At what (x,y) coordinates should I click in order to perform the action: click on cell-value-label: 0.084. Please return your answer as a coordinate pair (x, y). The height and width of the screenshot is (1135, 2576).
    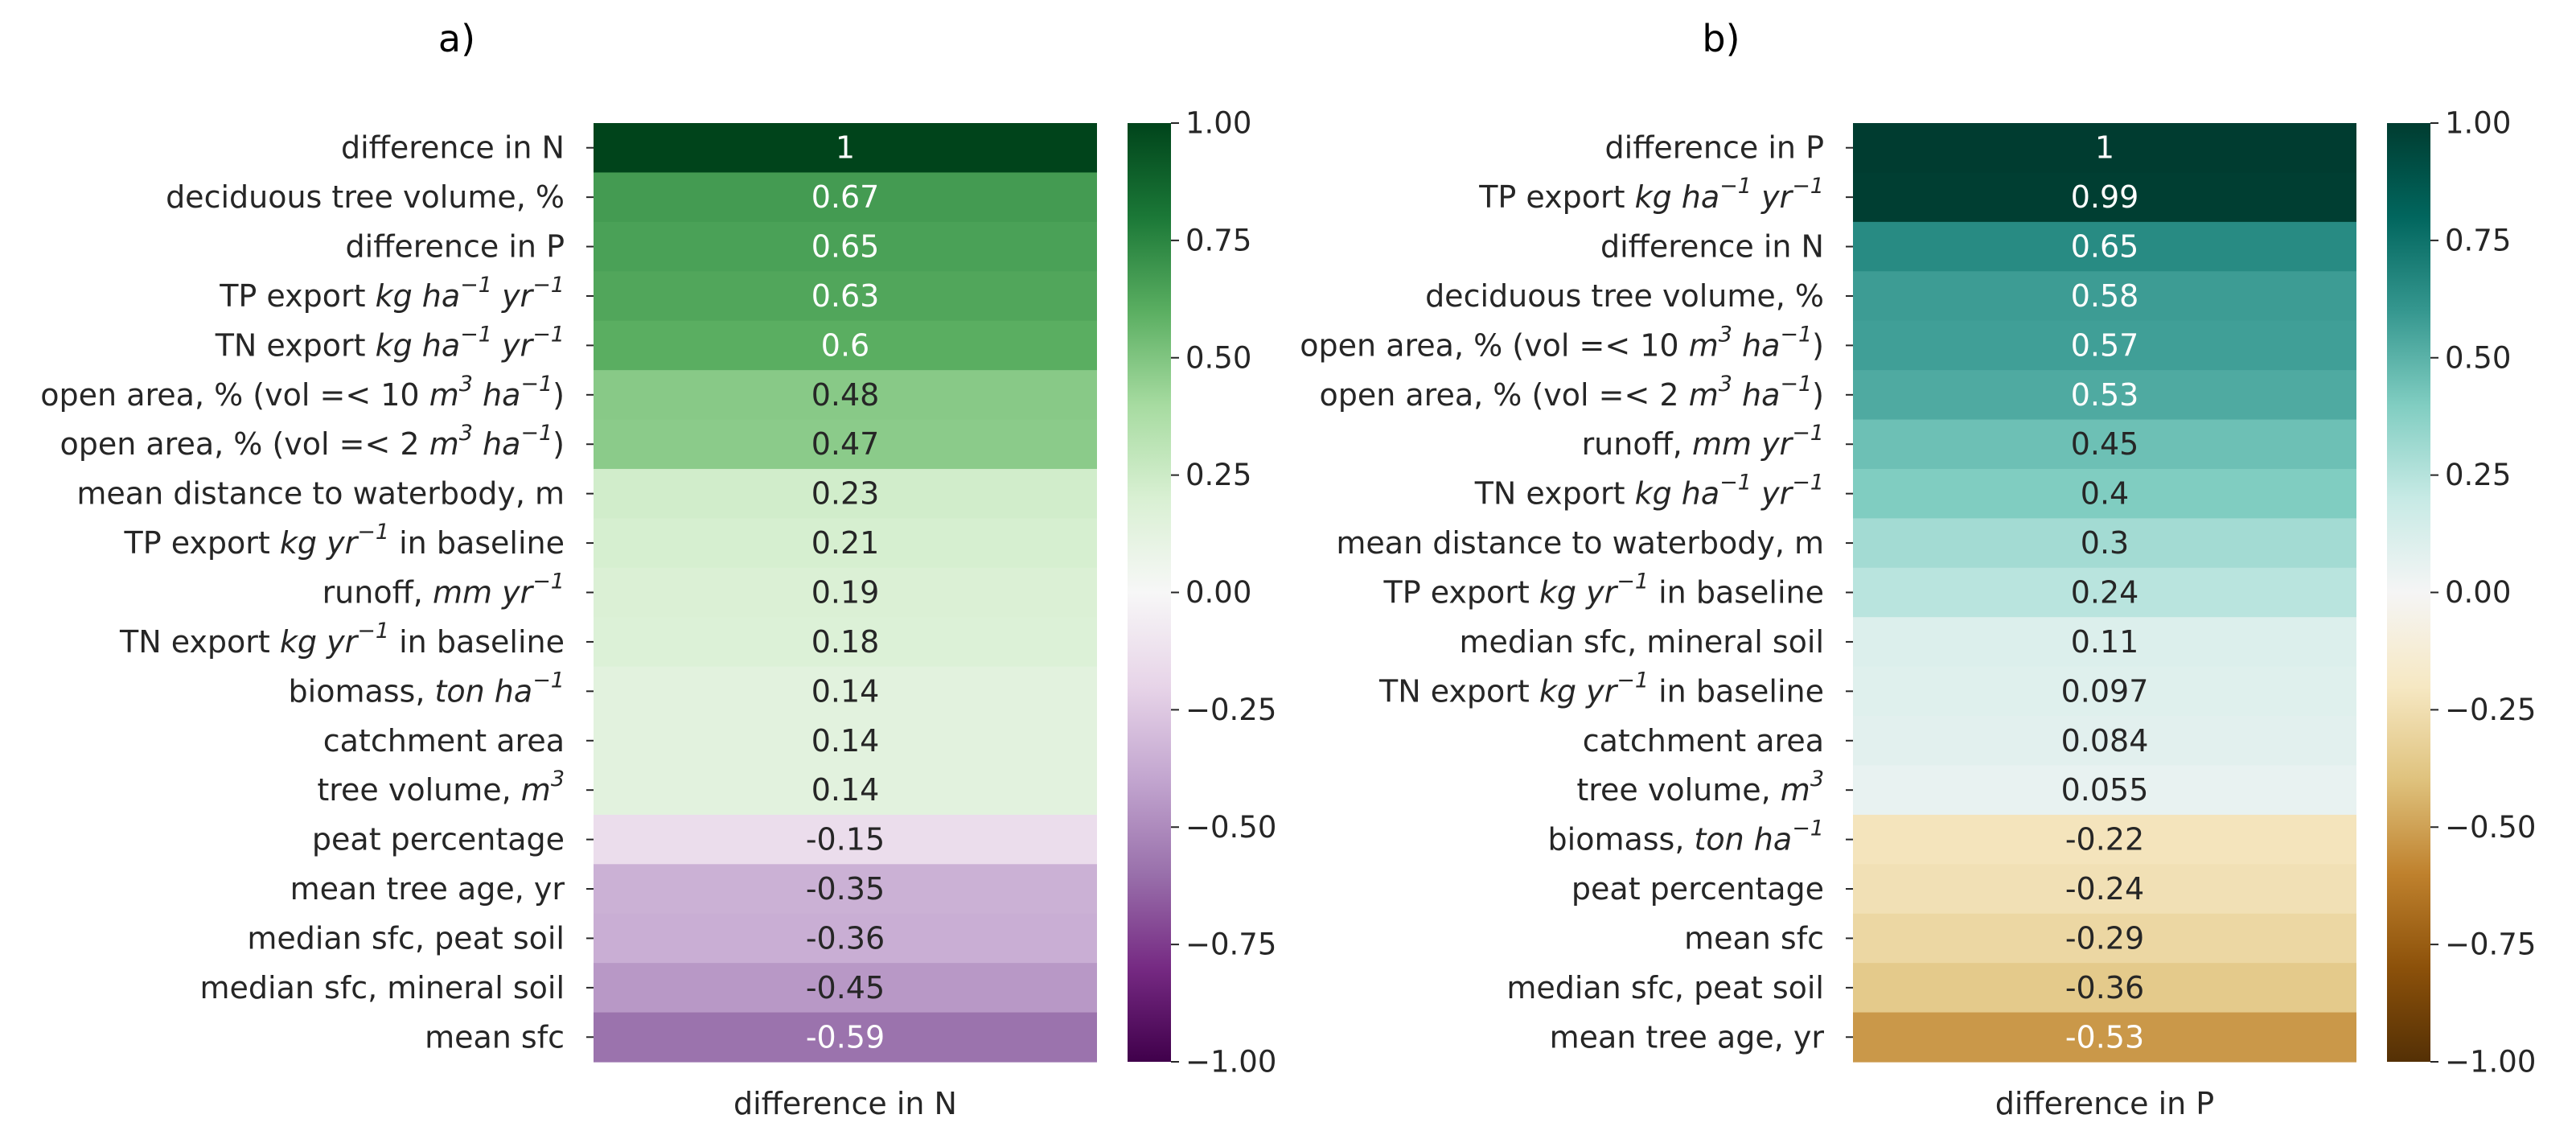
    Looking at the image, I should click on (2105, 741).